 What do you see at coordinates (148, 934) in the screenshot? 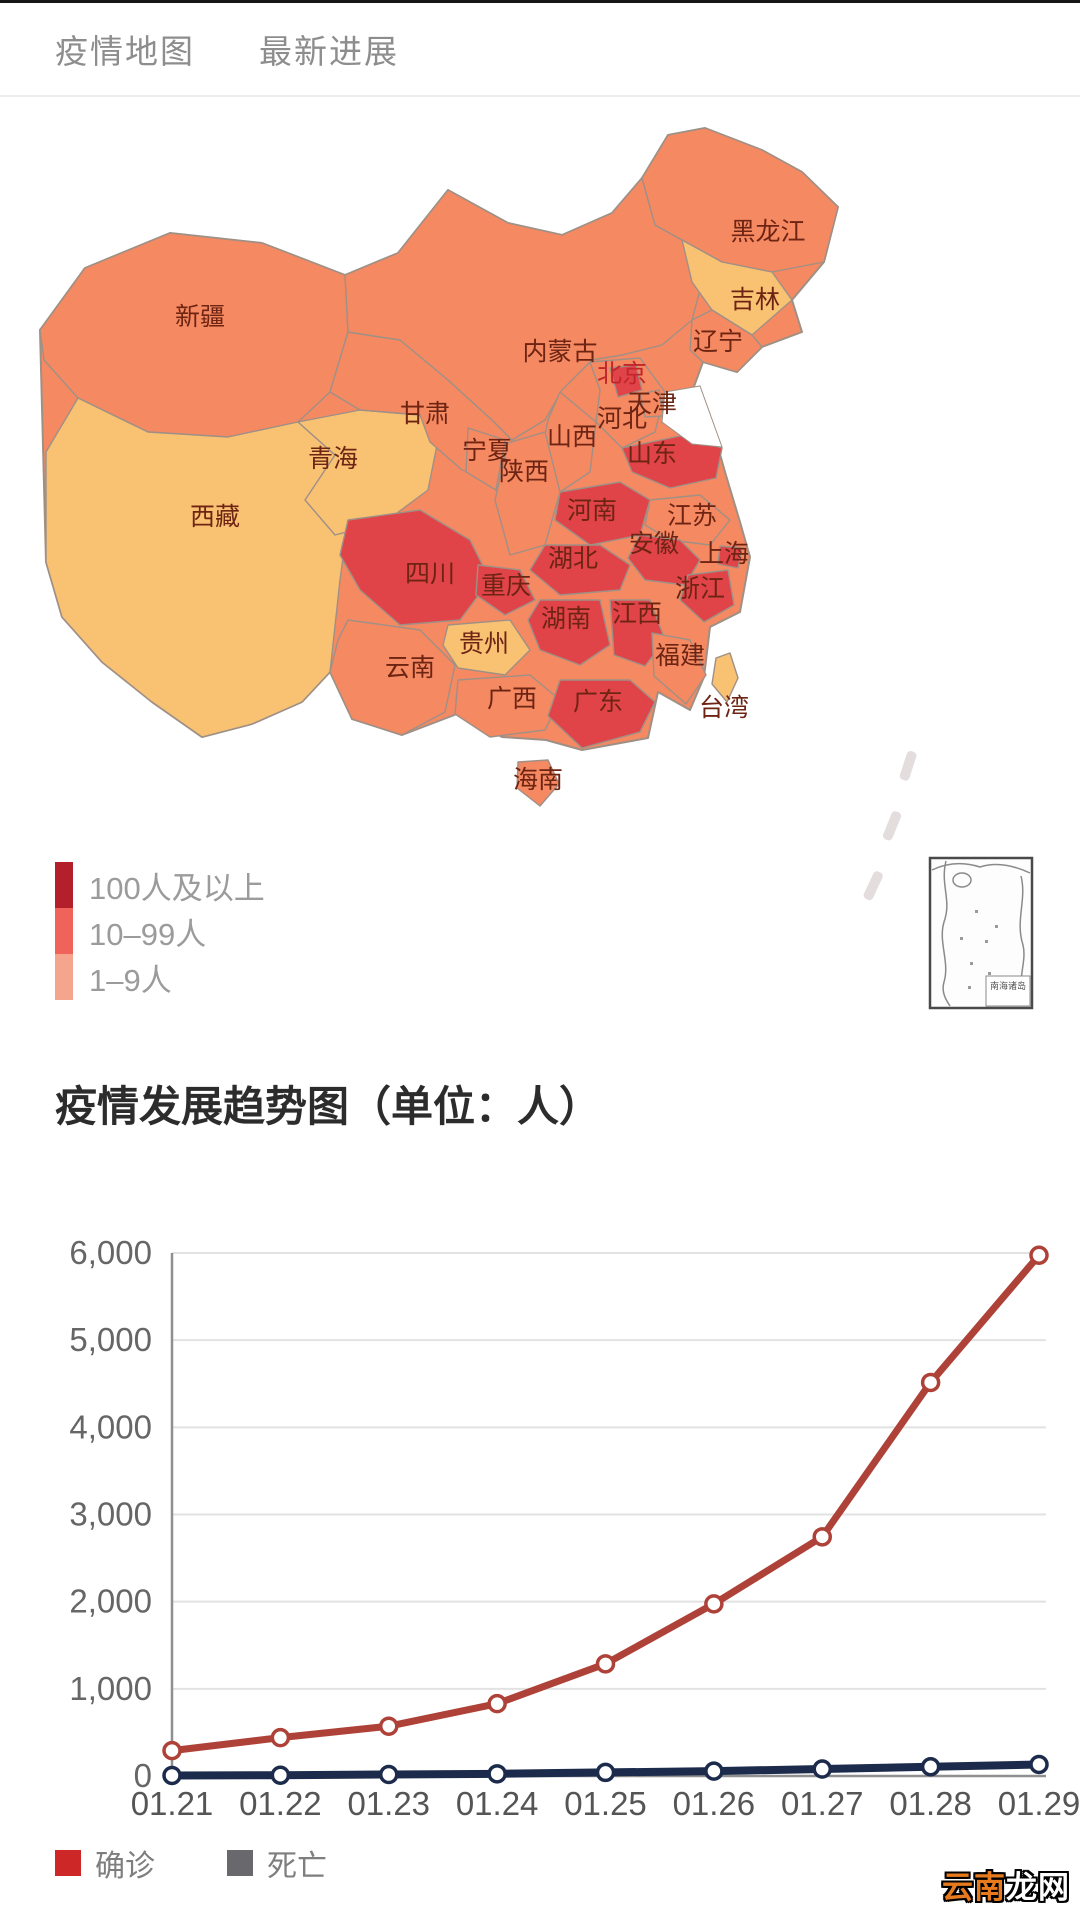
I see `legend-label: 10–99人` at bounding box center [148, 934].